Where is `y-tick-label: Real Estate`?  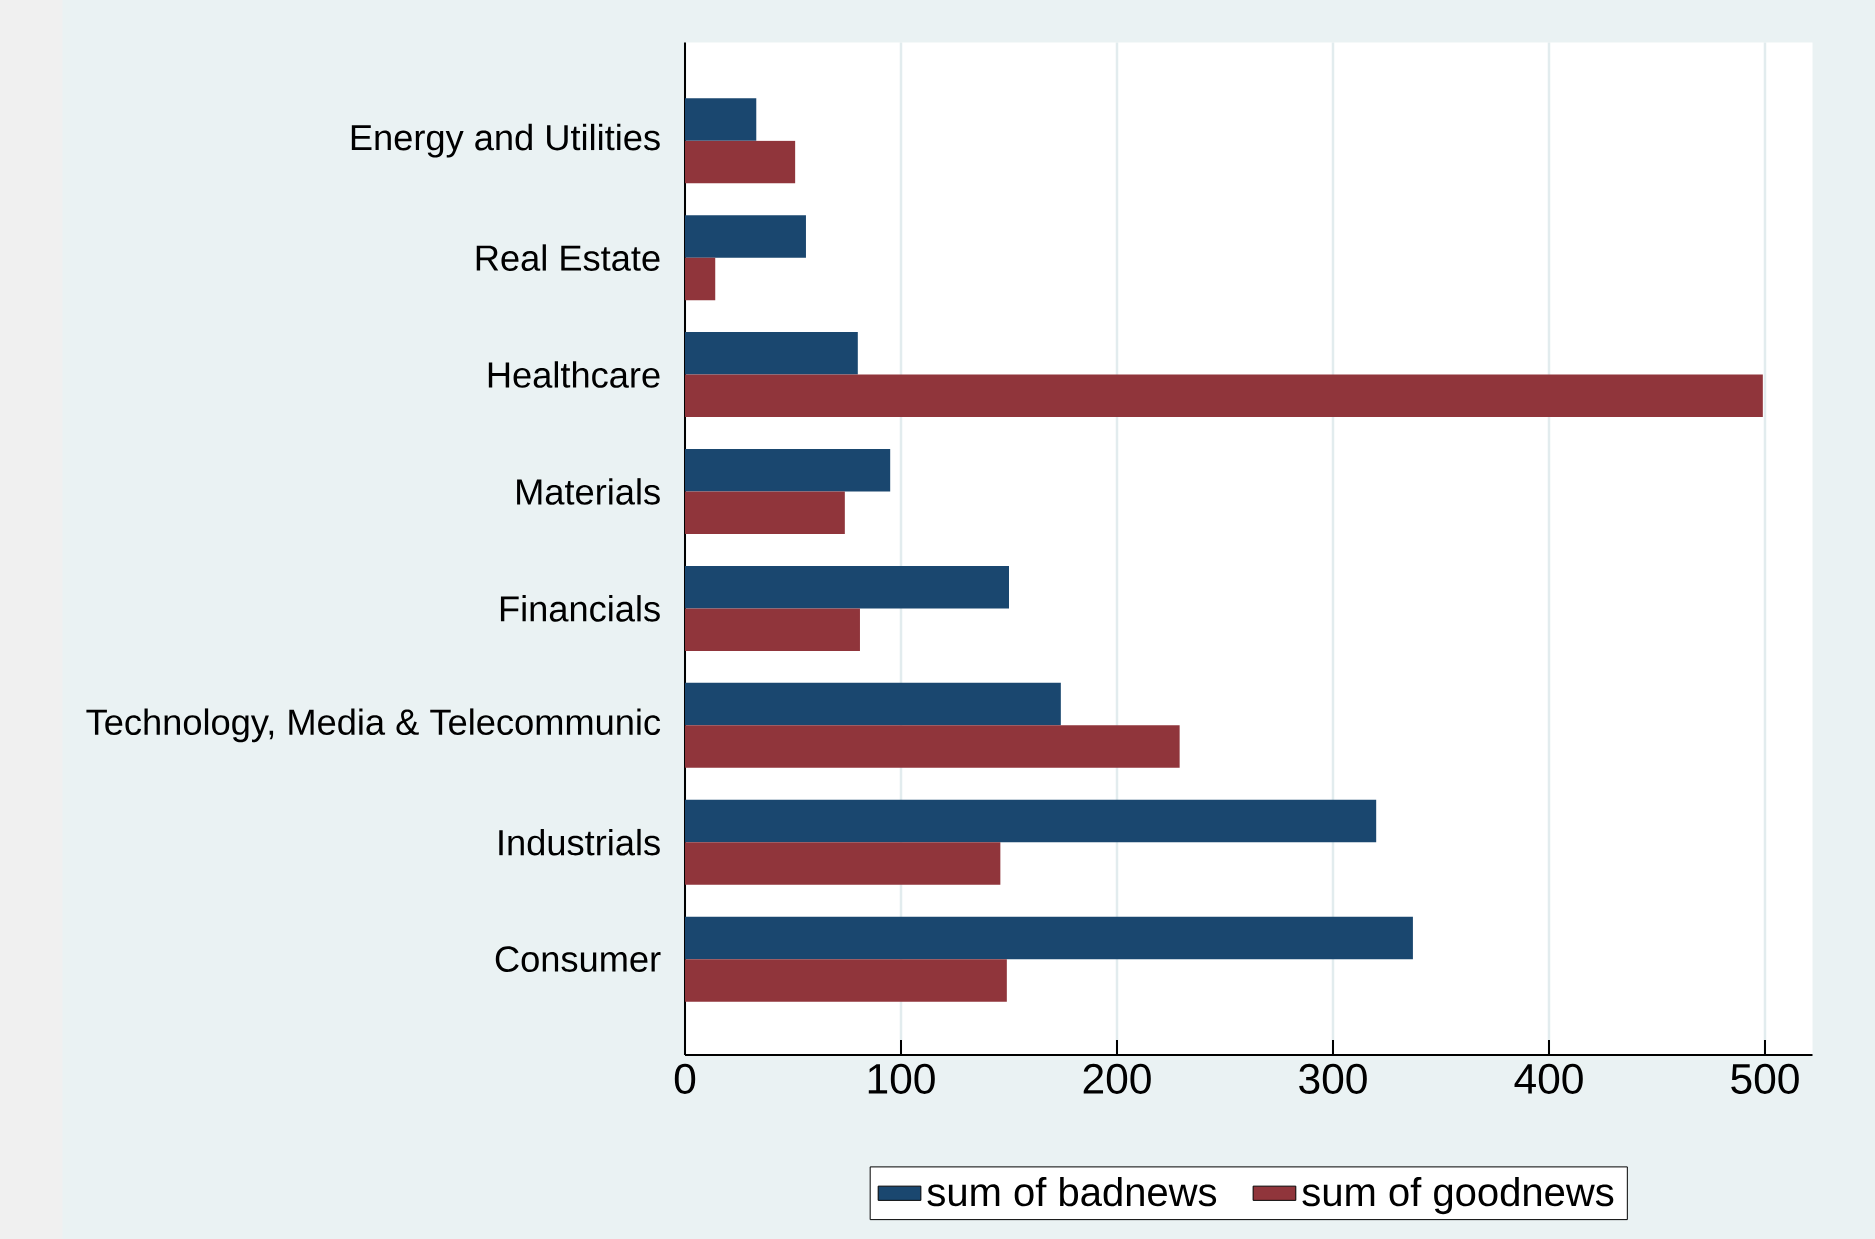
y-tick-label: Real Estate is located at coordinates (568, 257).